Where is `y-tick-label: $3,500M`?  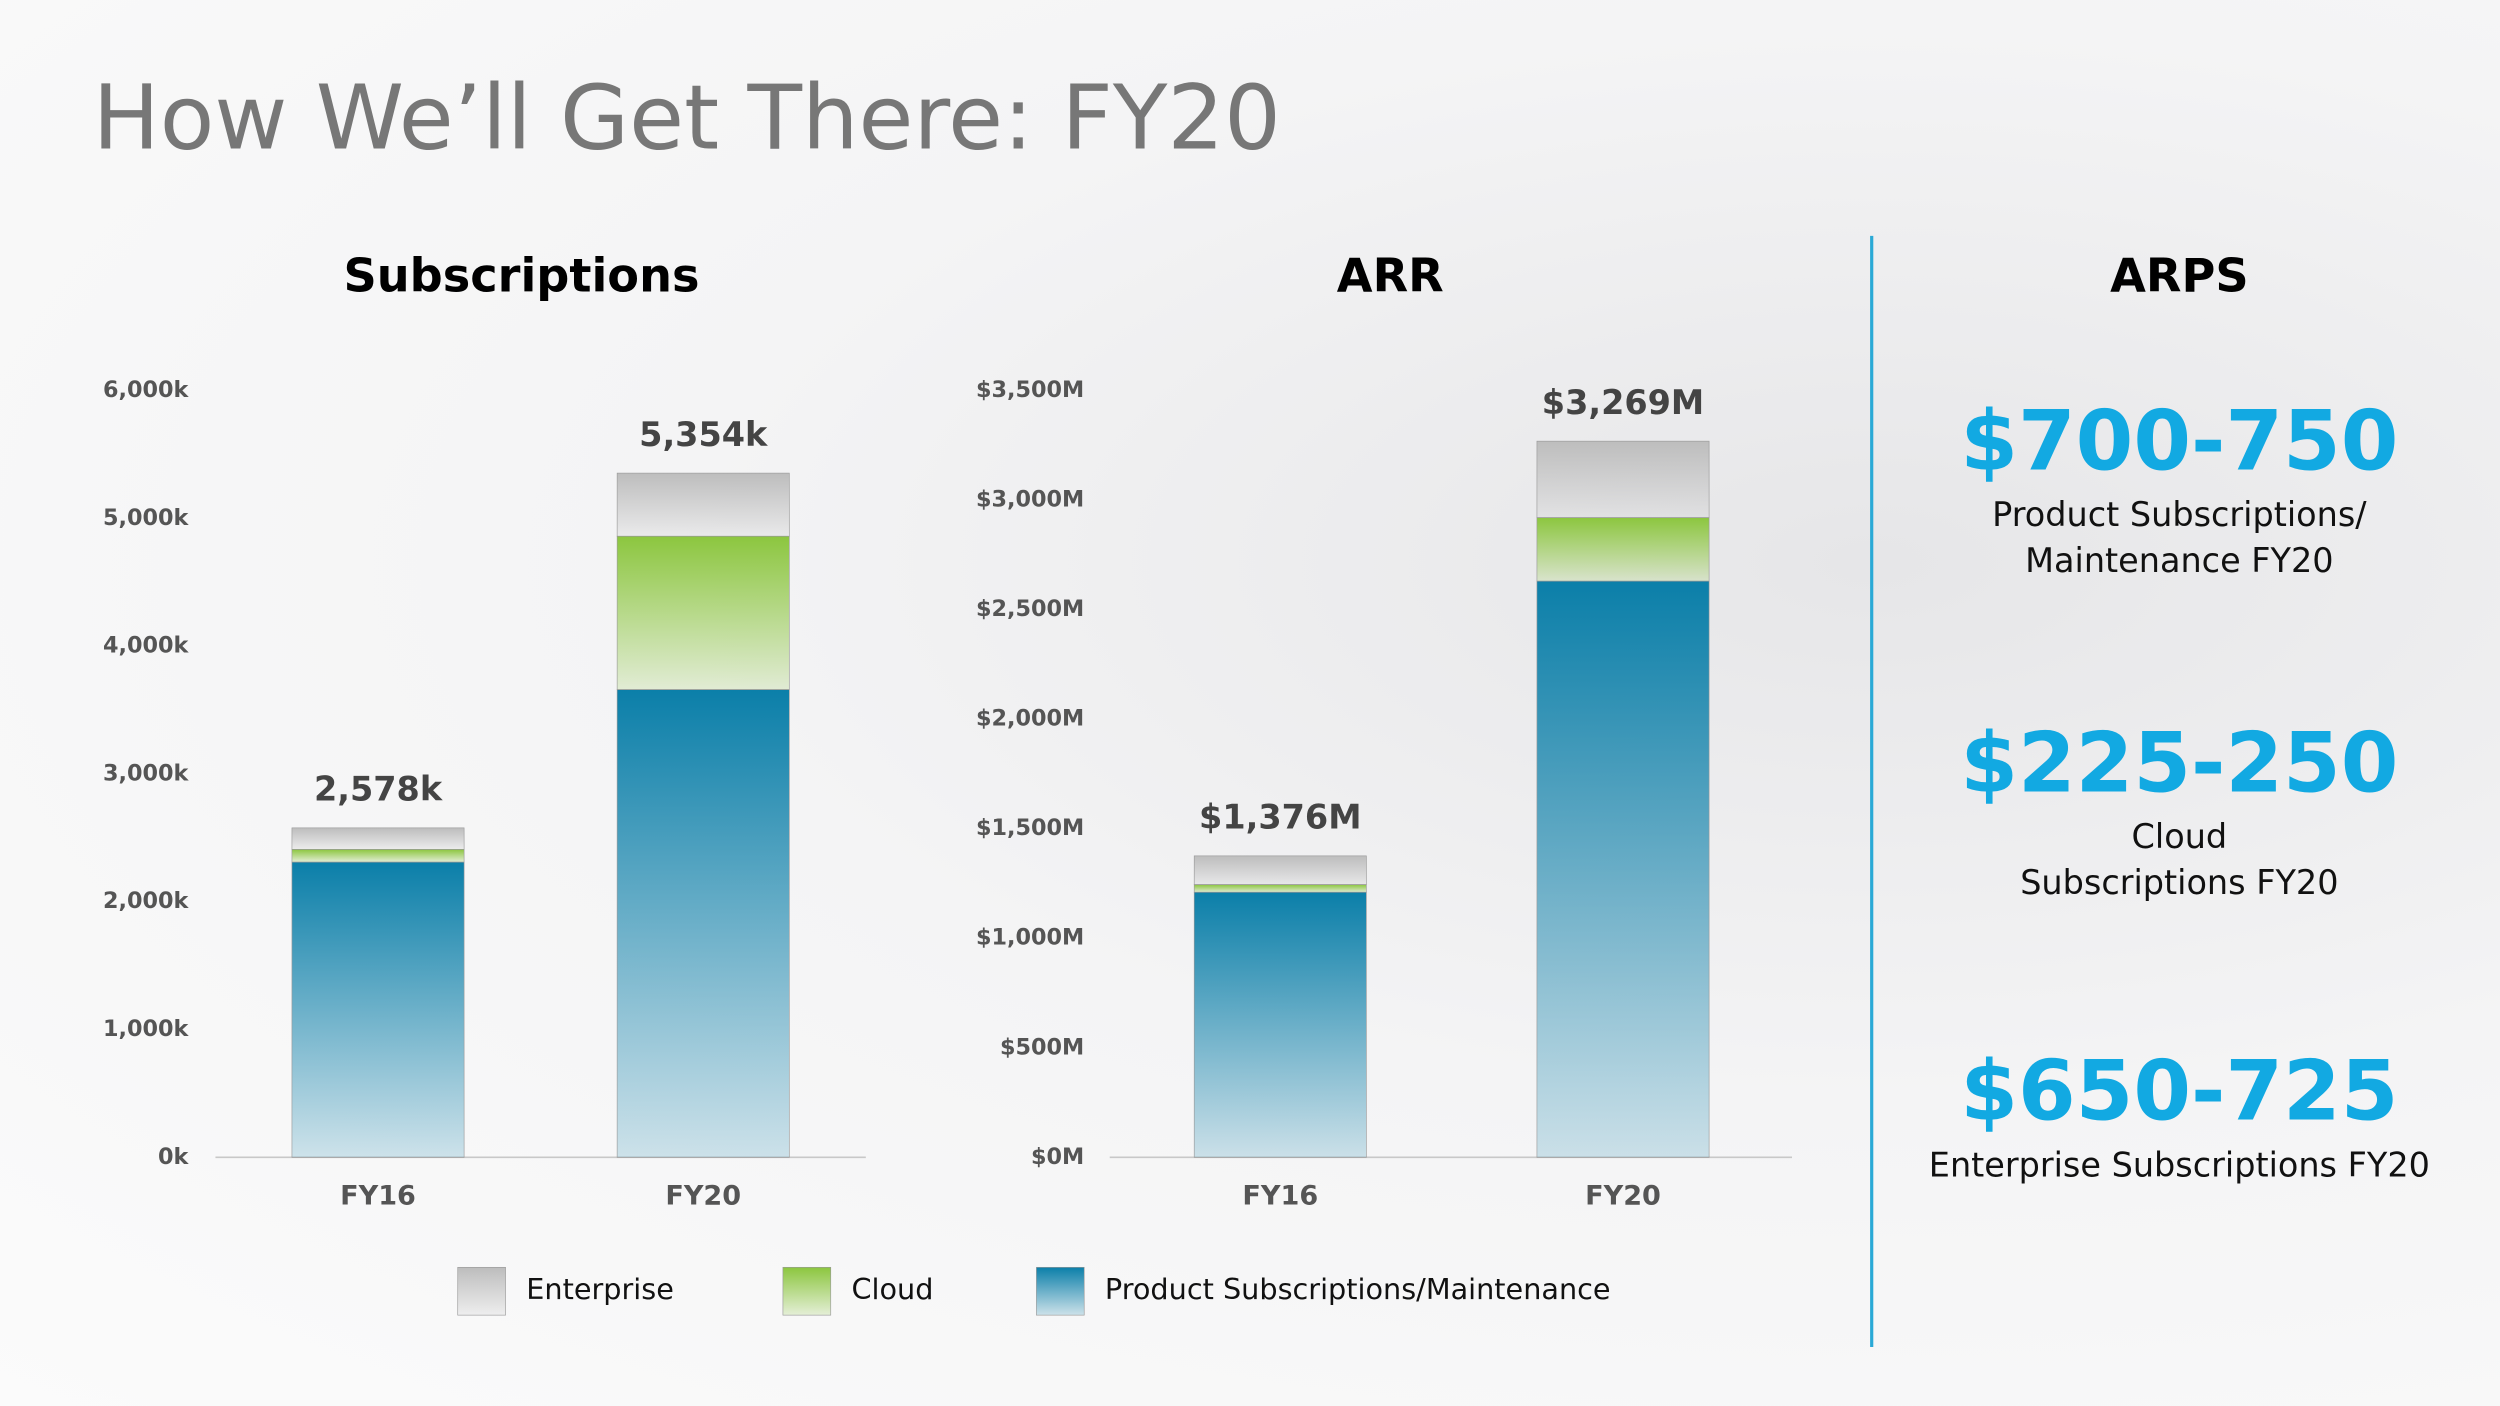 y-tick-label: $3,500M is located at coordinates (1030, 390).